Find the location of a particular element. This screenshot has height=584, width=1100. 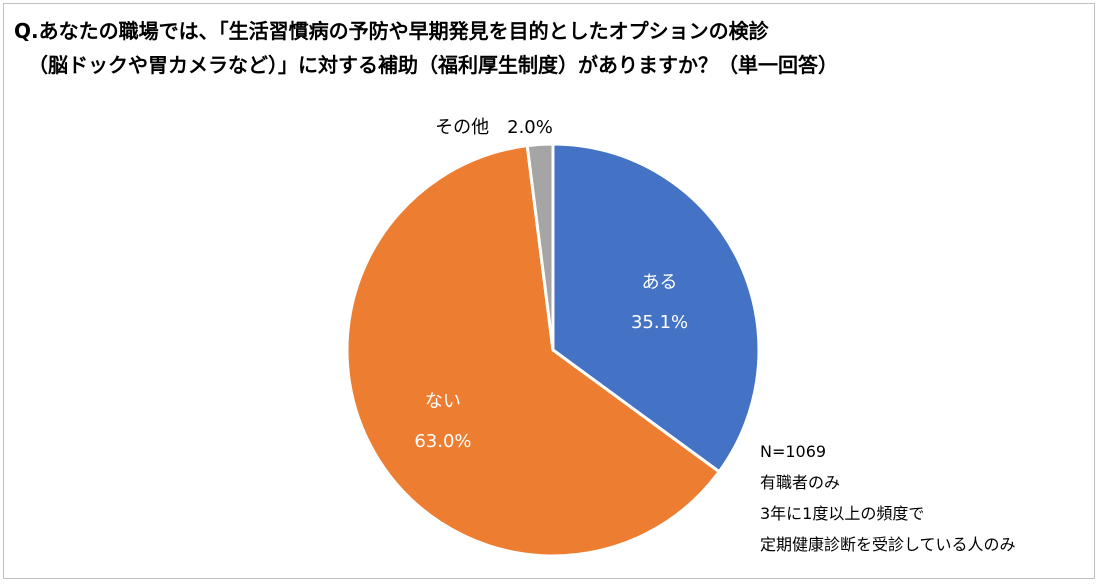

title-line-1: Q.あなたの職場では、「生活習慣病の予防や早期発見を目的としたオプションの検診 is located at coordinates (391, 31).